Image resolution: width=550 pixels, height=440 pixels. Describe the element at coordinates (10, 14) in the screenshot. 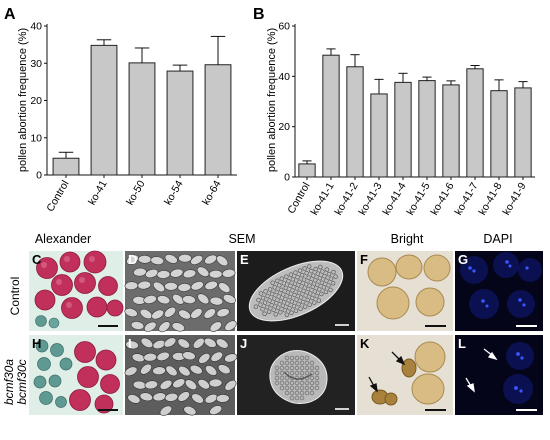

I see `panel-label-a: A` at that location.